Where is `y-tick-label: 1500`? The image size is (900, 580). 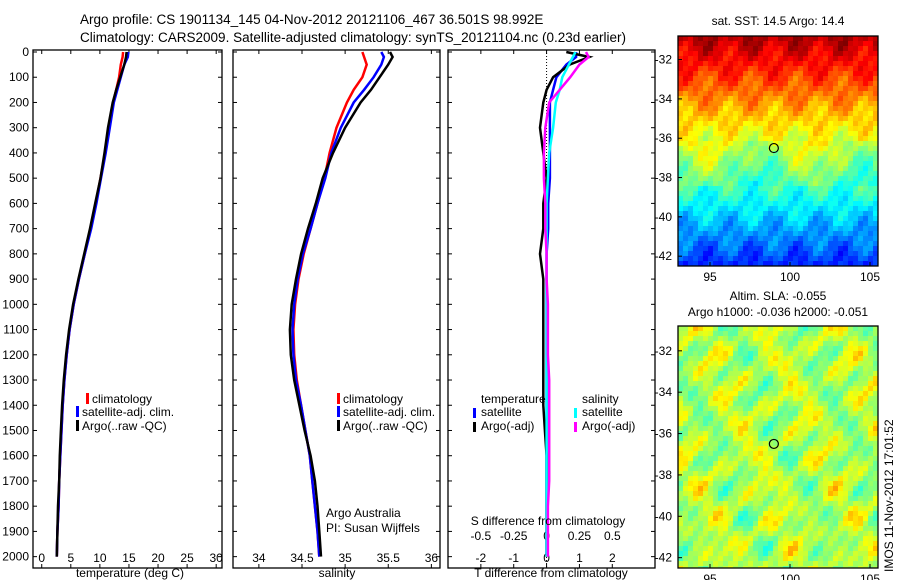 y-tick-label: 1500 is located at coordinates (15, 430).